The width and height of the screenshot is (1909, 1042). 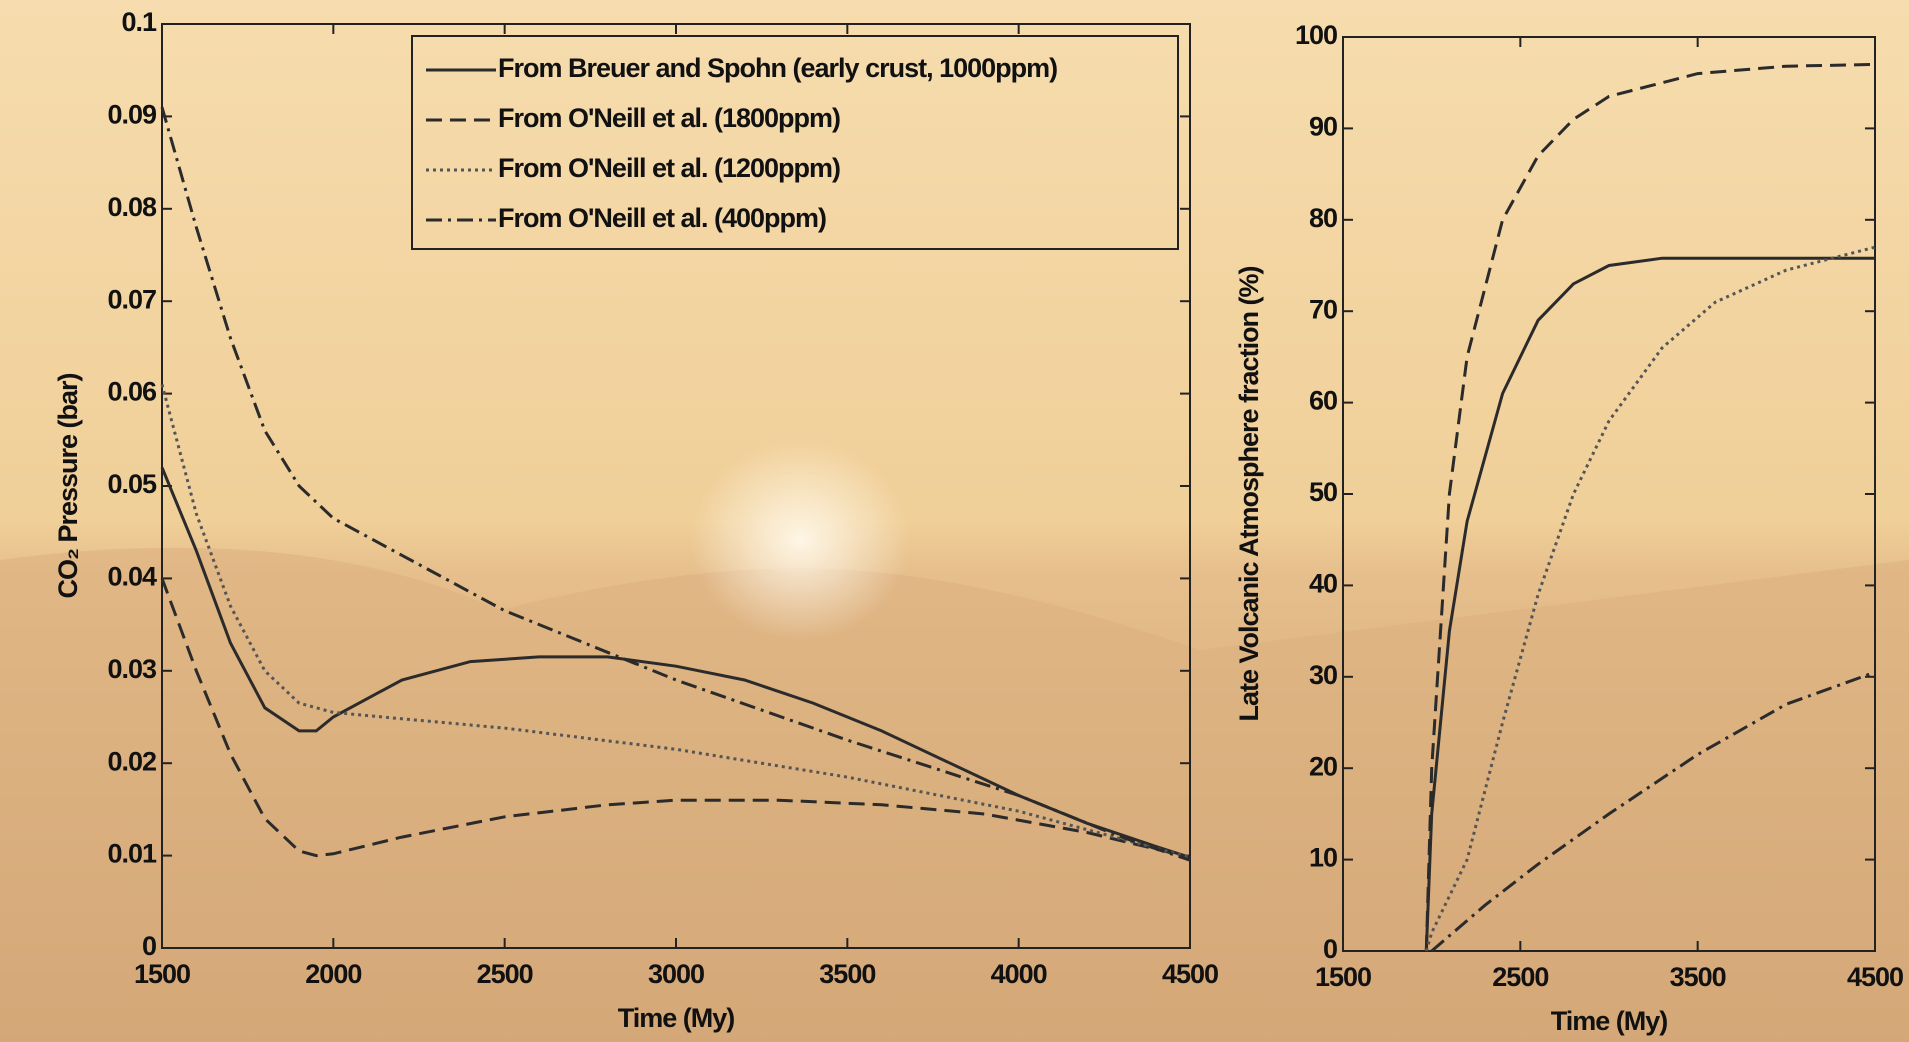 What do you see at coordinates (132, 577) in the screenshot?
I see `y-tick-label: 0.04` at bounding box center [132, 577].